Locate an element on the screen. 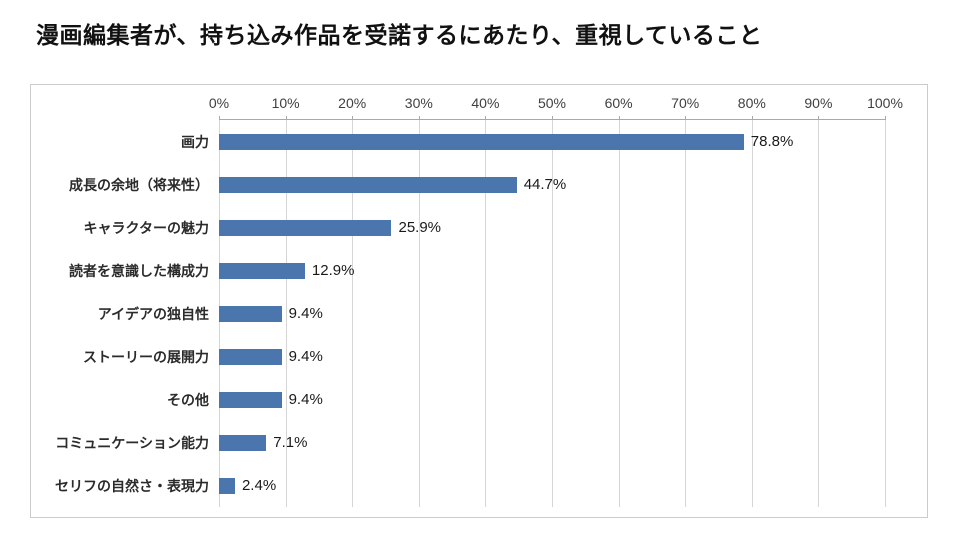 This screenshot has height=540, width=960. category-label: キャラクターの魅力 is located at coordinates (146, 227).